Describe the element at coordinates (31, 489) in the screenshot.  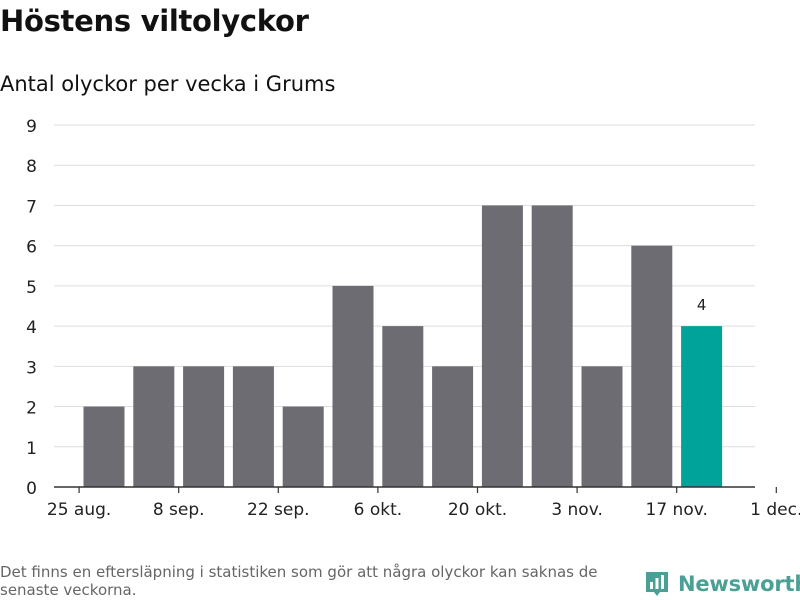
I see `y-tick-label: 0` at that location.